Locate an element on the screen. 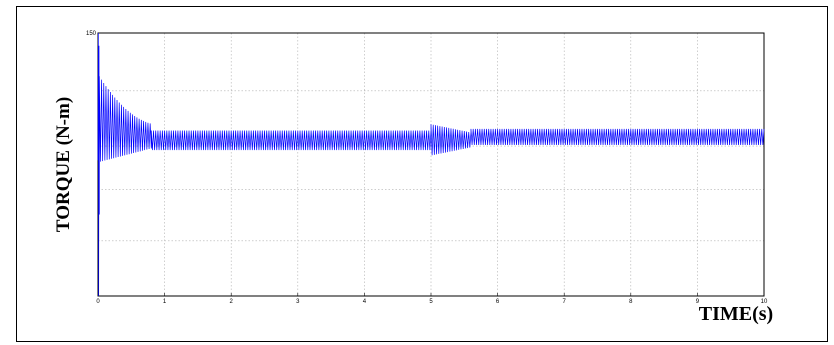 The width and height of the screenshot is (834, 345). x-ticks: 0 1 2 3 4 5 6 7 8 9 10 is located at coordinates (432, 299).